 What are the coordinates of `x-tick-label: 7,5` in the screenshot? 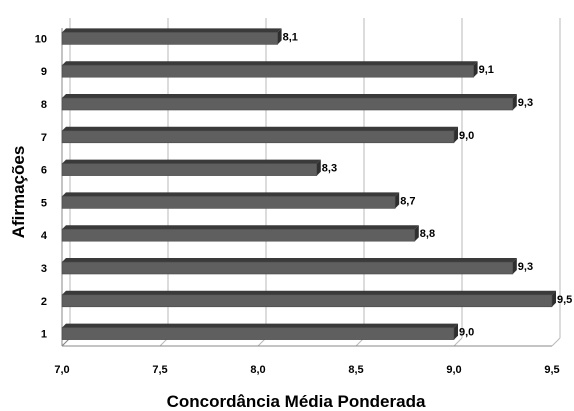 It's located at (159, 370).